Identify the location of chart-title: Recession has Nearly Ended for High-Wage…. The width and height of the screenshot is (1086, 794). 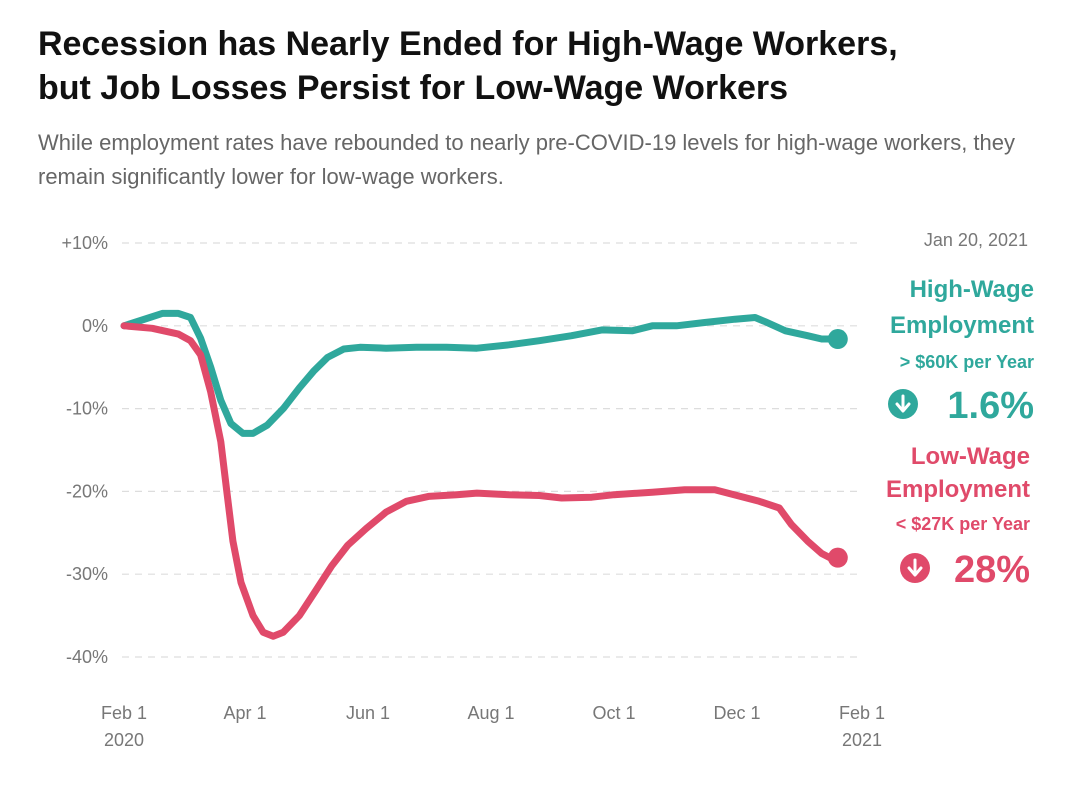
(543, 66).